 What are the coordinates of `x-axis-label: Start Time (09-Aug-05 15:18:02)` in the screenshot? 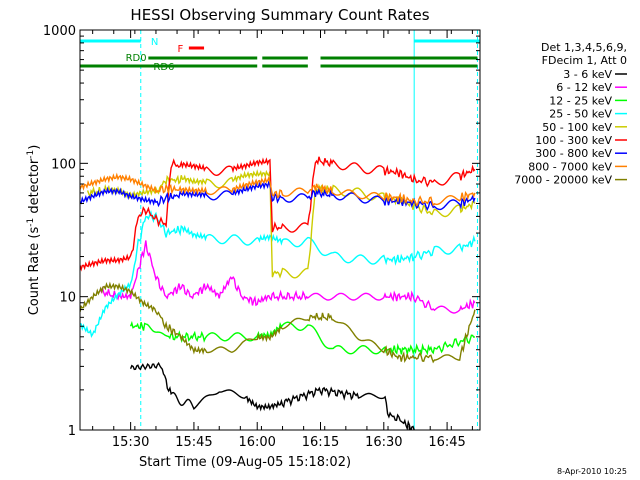 It's located at (245, 462).